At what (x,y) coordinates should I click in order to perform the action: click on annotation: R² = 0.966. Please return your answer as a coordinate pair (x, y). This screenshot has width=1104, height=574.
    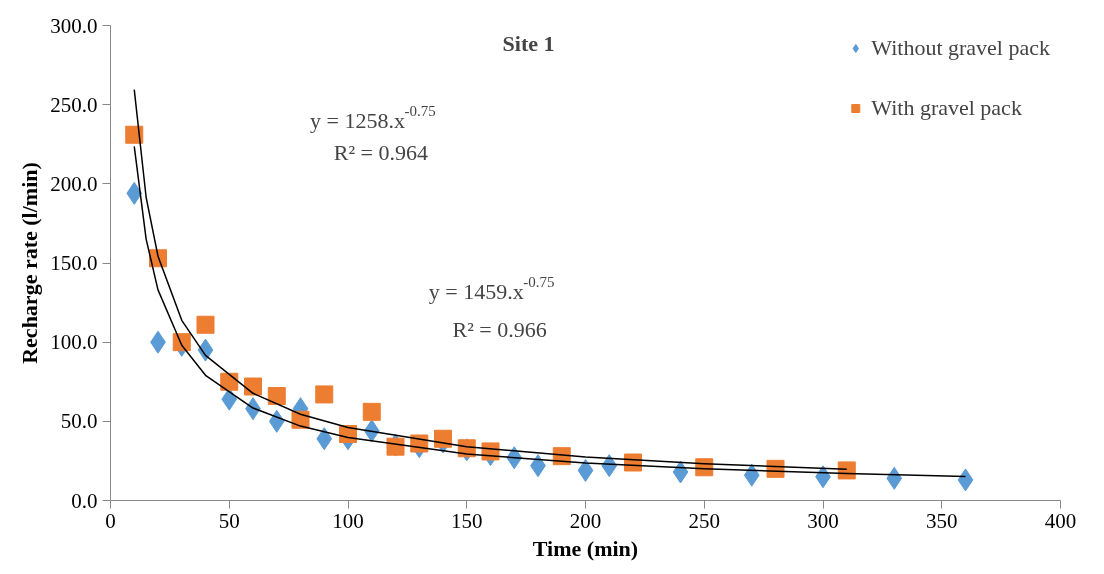
    Looking at the image, I should click on (499, 329).